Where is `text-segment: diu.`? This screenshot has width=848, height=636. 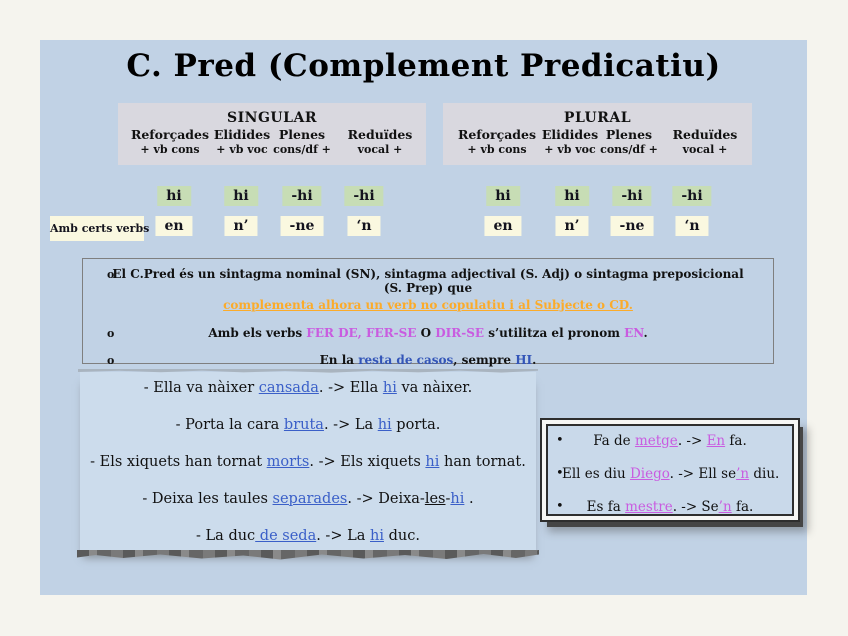 text-segment: diu. is located at coordinates (764, 474).